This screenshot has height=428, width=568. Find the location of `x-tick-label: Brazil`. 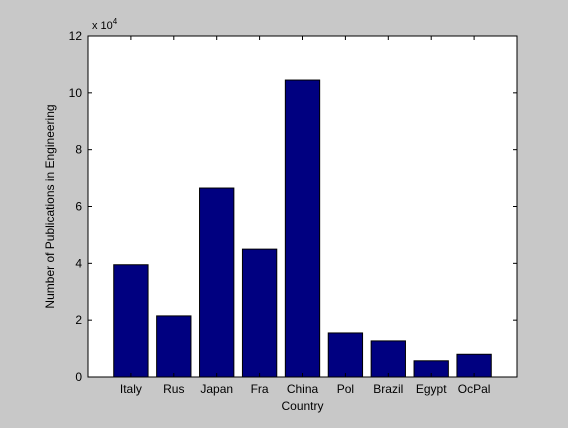

x-tick-label: Brazil is located at coordinates (388, 389).